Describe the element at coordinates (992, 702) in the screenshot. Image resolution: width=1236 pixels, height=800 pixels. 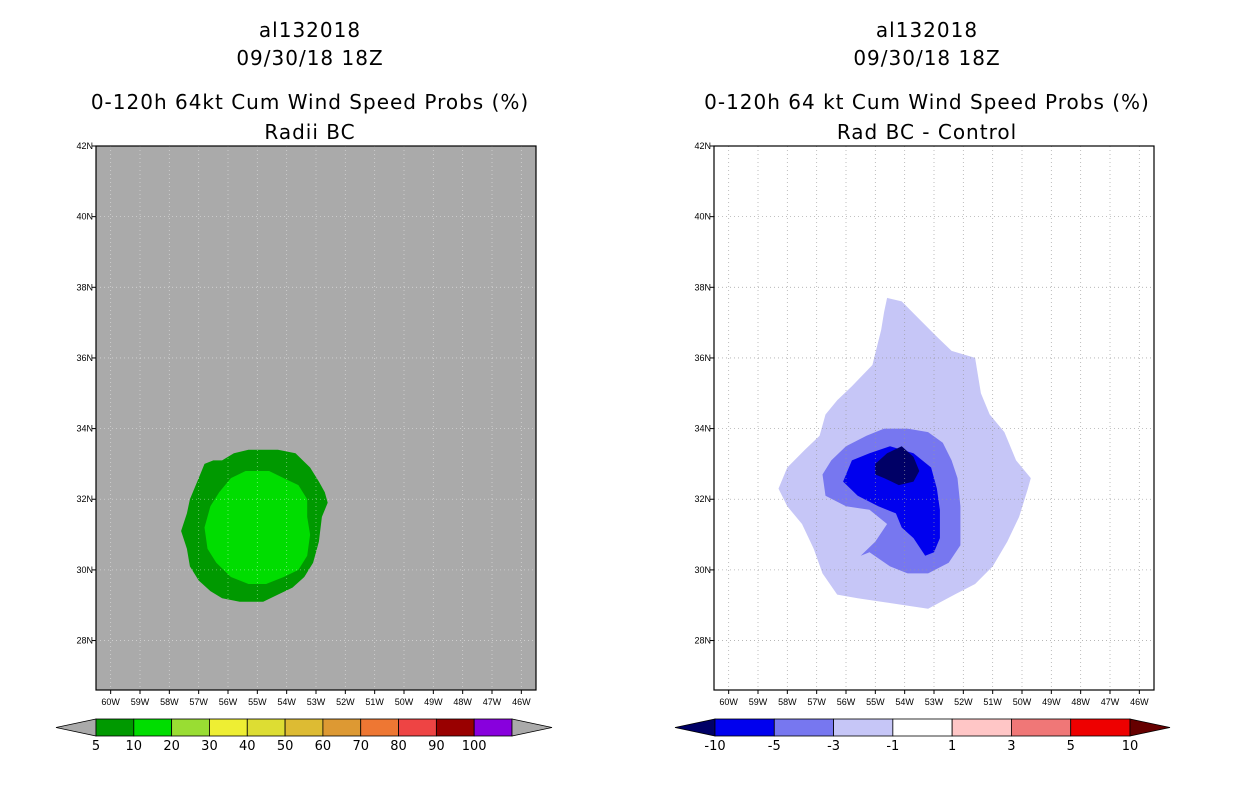
I see `right-x-tick-label: 51W` at that location.